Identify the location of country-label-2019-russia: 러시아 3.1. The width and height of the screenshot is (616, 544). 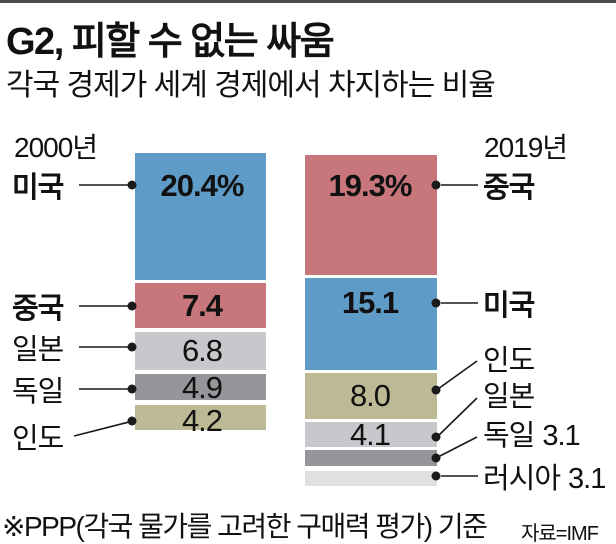
(544, 476).